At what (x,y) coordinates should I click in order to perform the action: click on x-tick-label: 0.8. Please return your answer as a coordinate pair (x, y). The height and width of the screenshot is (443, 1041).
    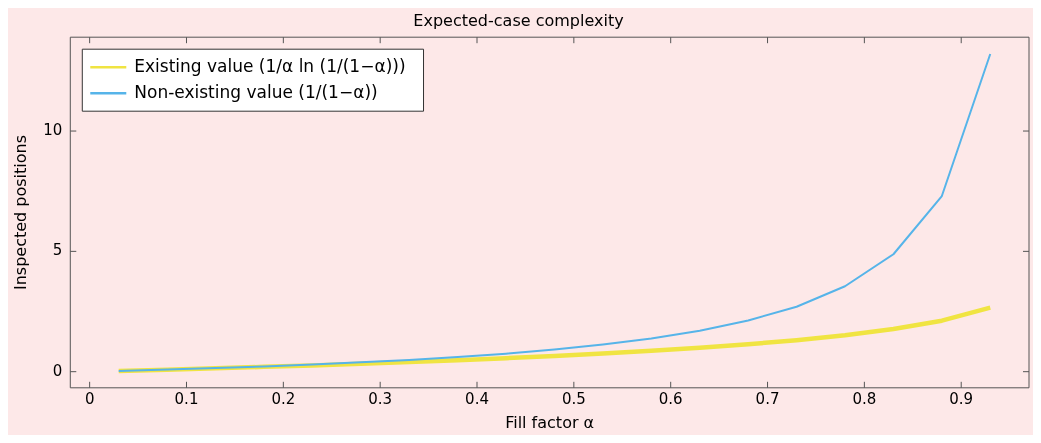
    Looking at the image, I should click on (864, 398).